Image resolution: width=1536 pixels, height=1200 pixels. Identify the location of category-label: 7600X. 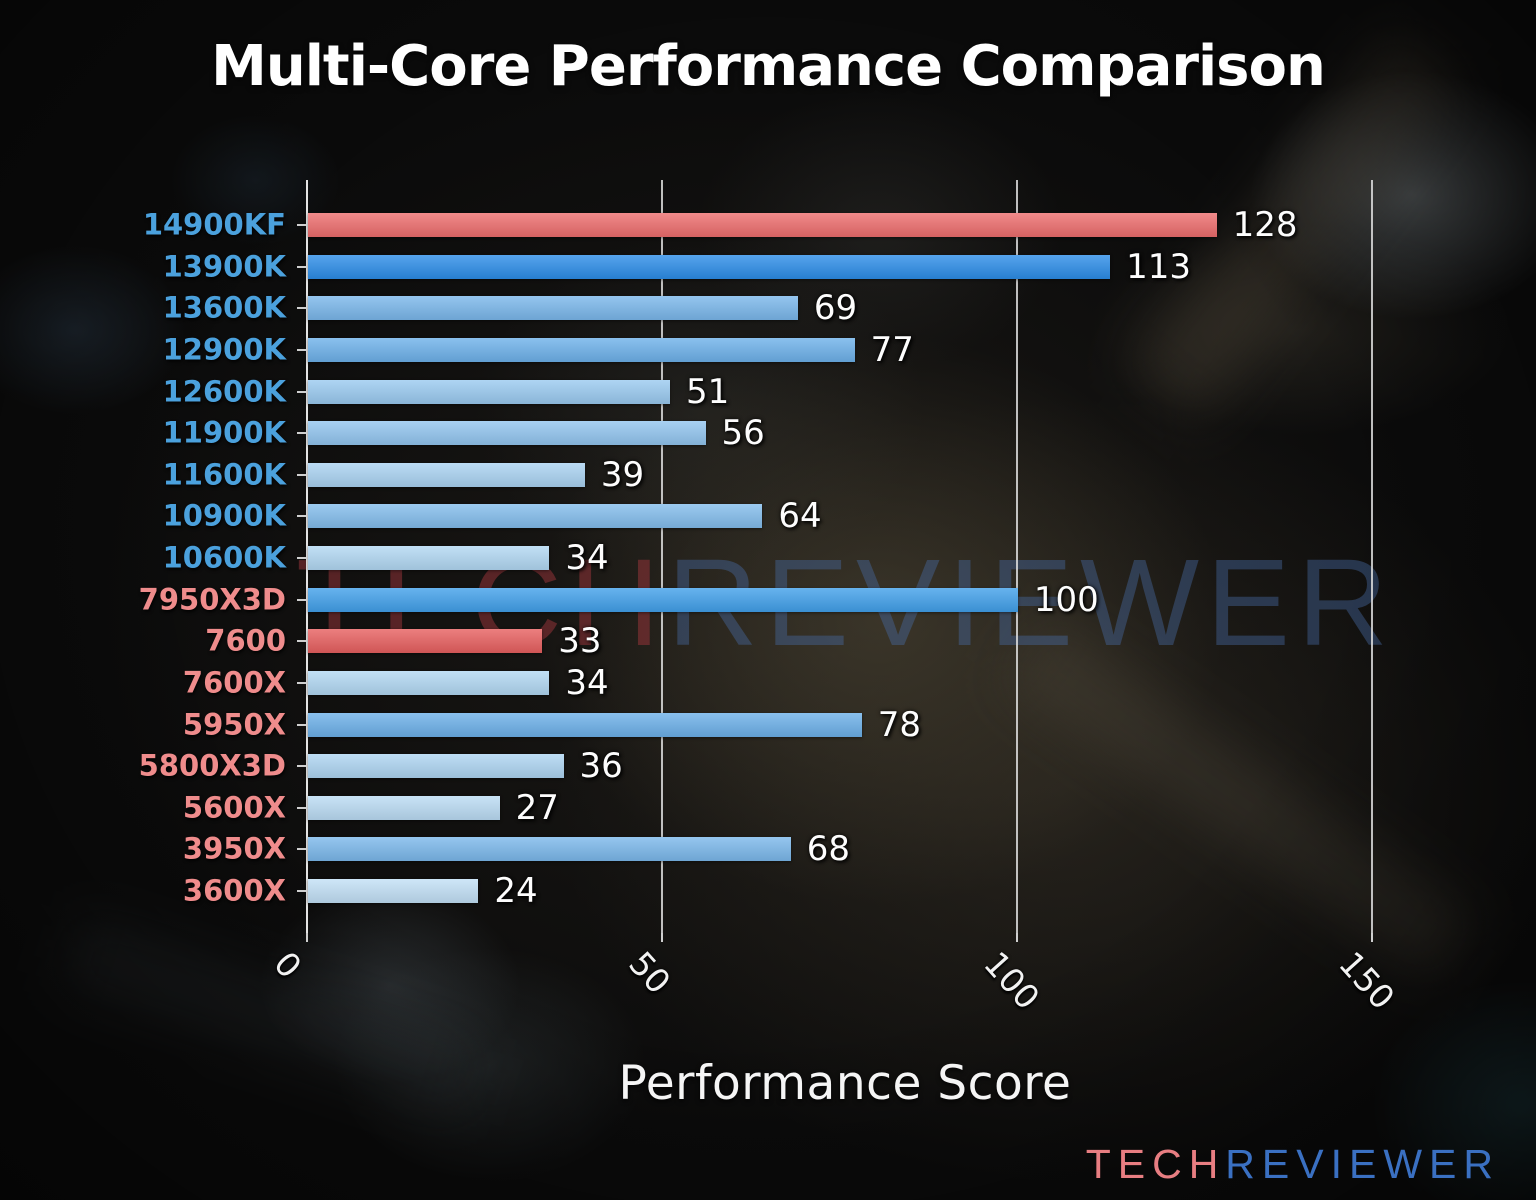
(234, 682).